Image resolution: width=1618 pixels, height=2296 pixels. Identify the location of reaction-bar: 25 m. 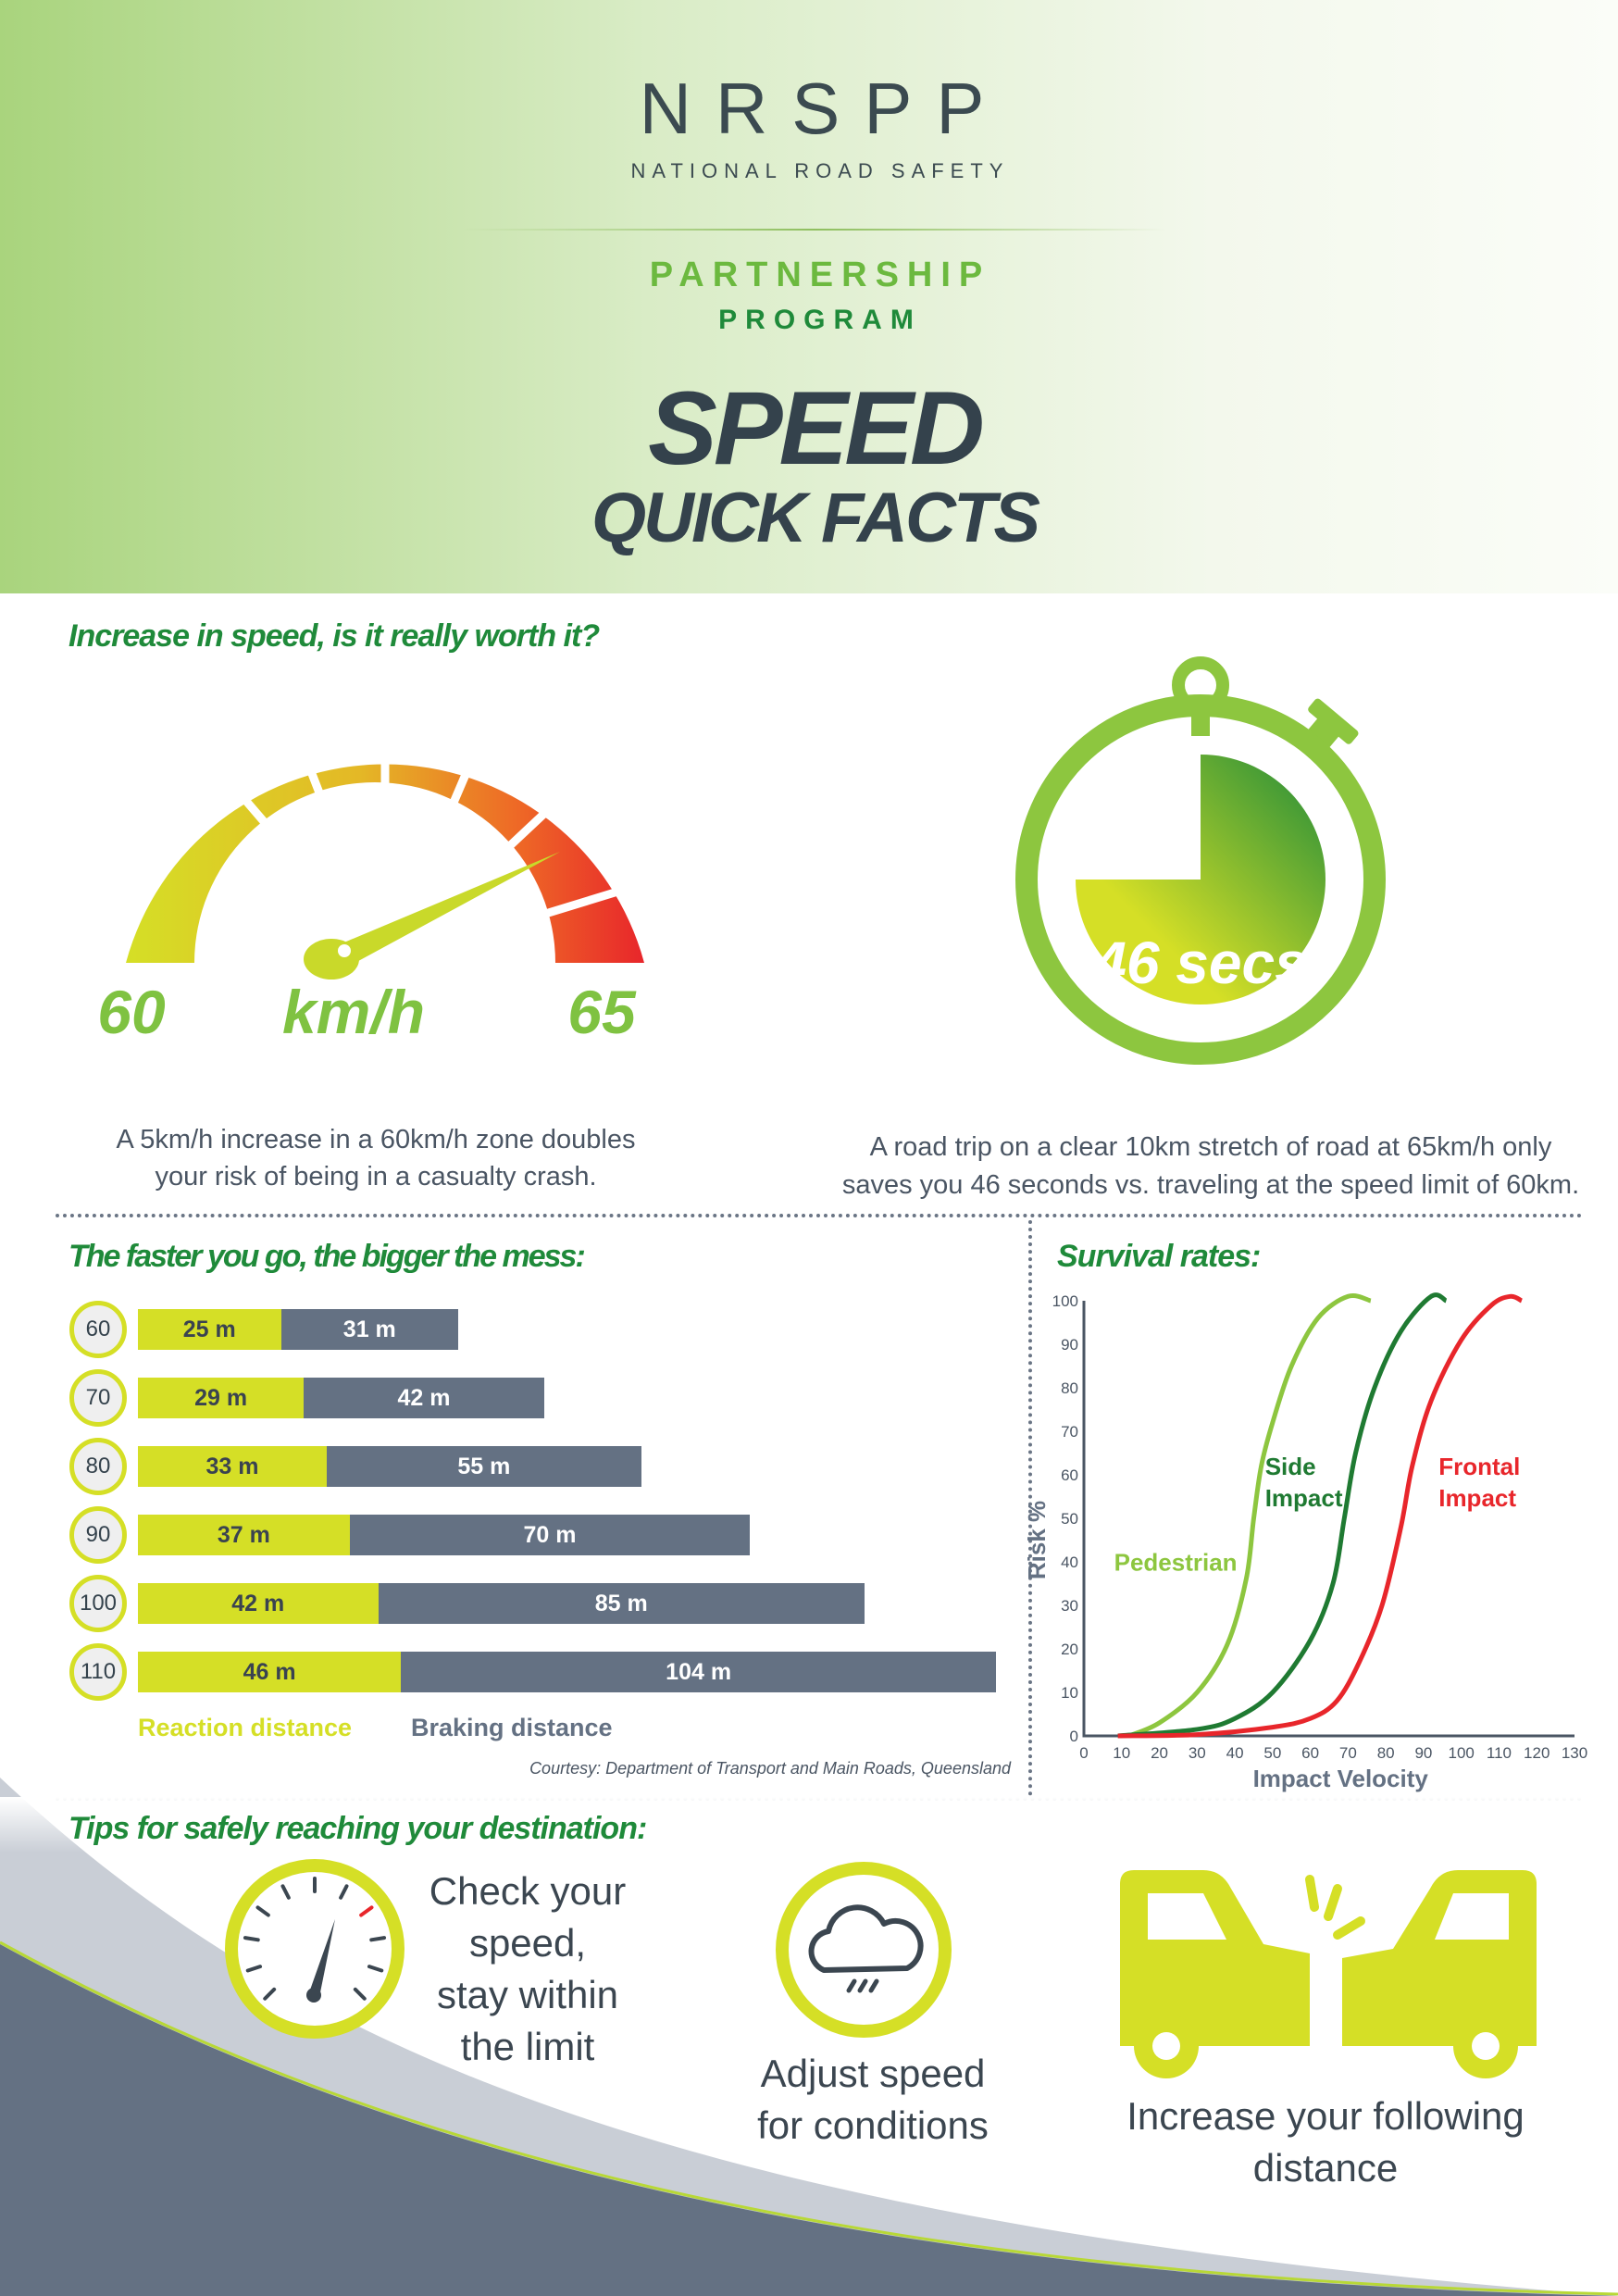
(209, 1329).